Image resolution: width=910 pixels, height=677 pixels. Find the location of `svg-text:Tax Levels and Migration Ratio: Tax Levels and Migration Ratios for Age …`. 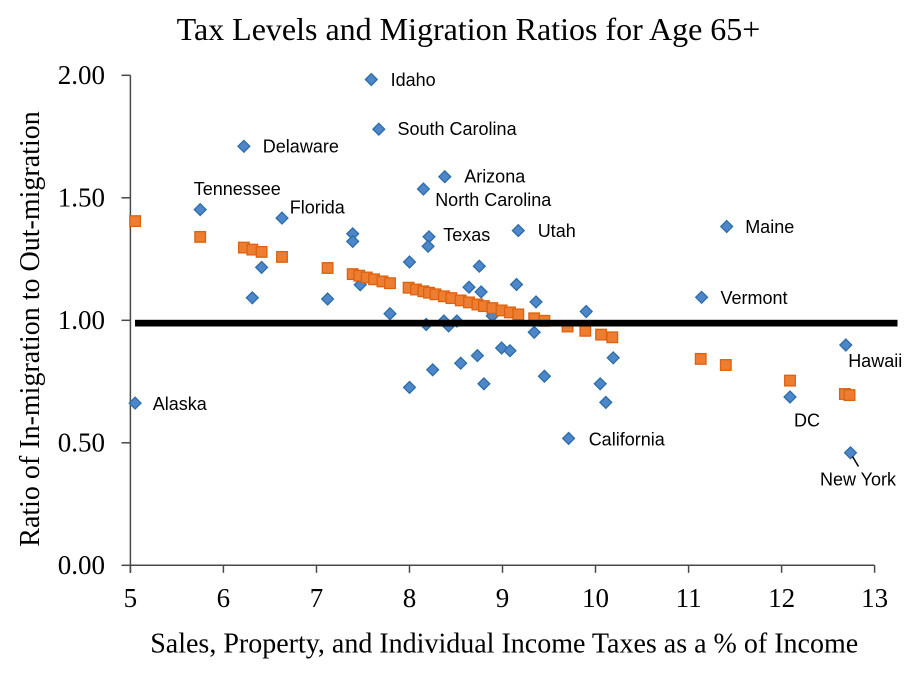

svg-text:Tax Levels and Migration Ratio: Tax Levels and Migration Ratios for Age … is located at coordinates (469, 29).